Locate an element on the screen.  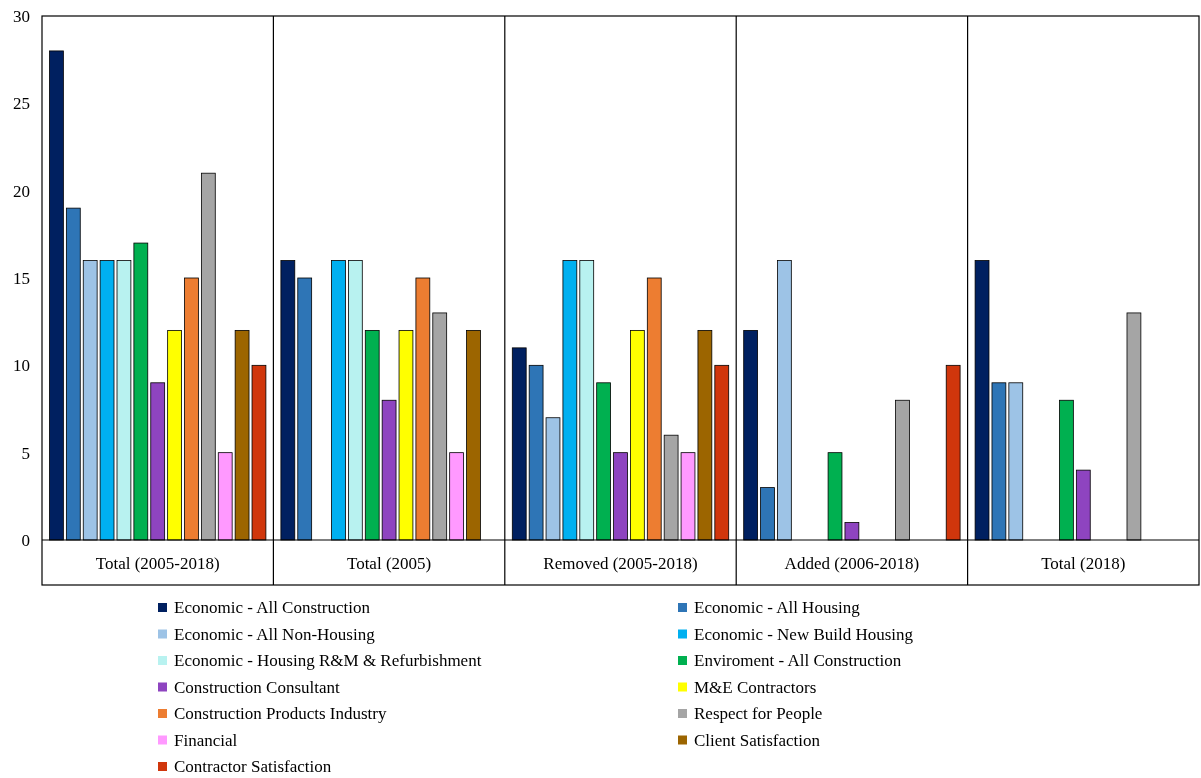
legend-label: Respect for People is located at coordinates (758, 713).